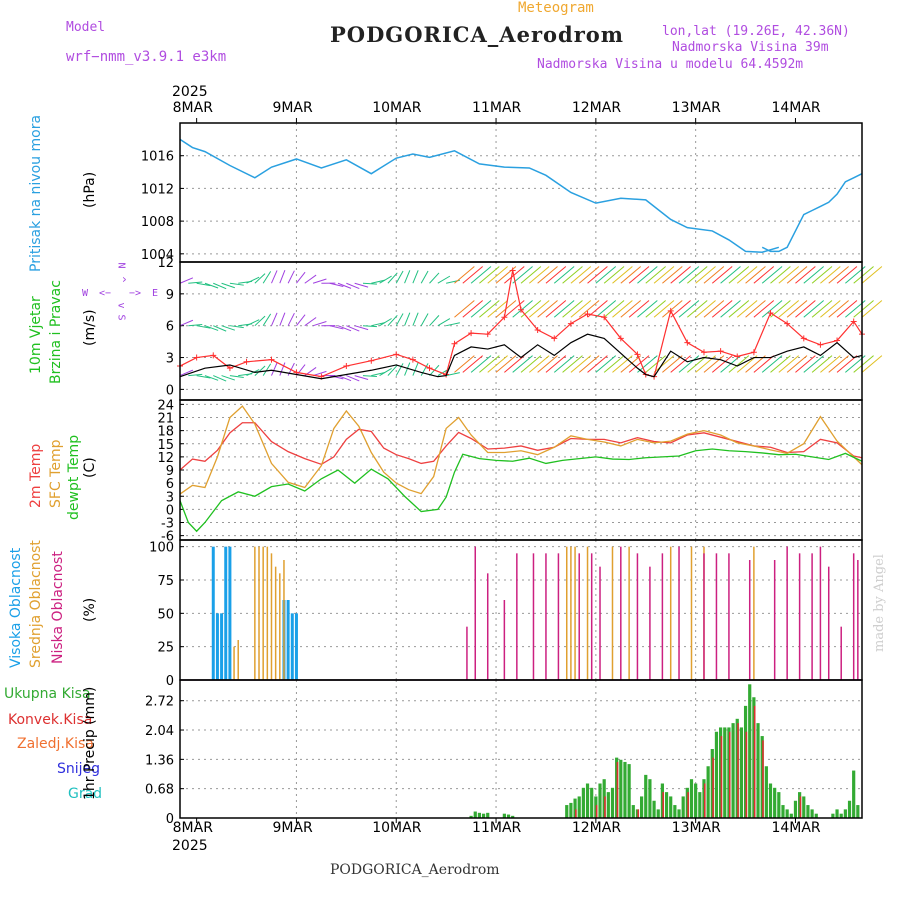 The width and height of the screenshot is (900, 900). I want to click on y-tick-label-2-5: 9, so click(170, 471).